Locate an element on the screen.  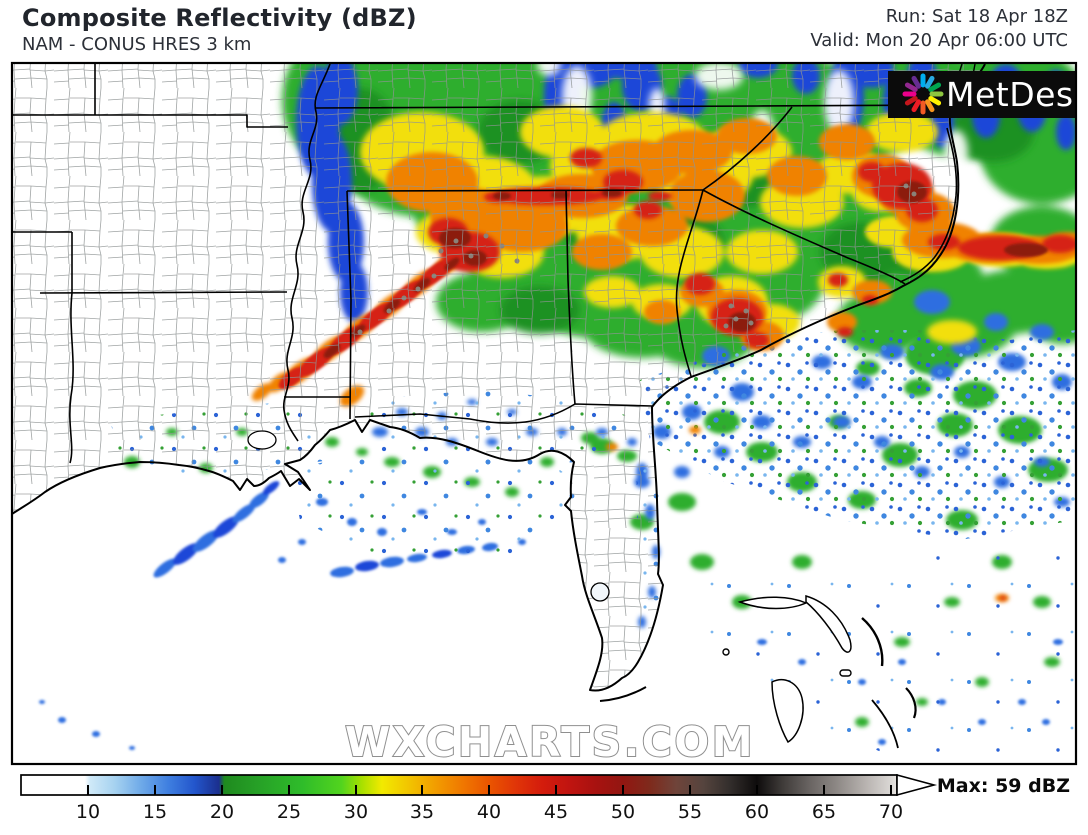
colorbar-tick-label: 55 is located at coordinates (690, 812).